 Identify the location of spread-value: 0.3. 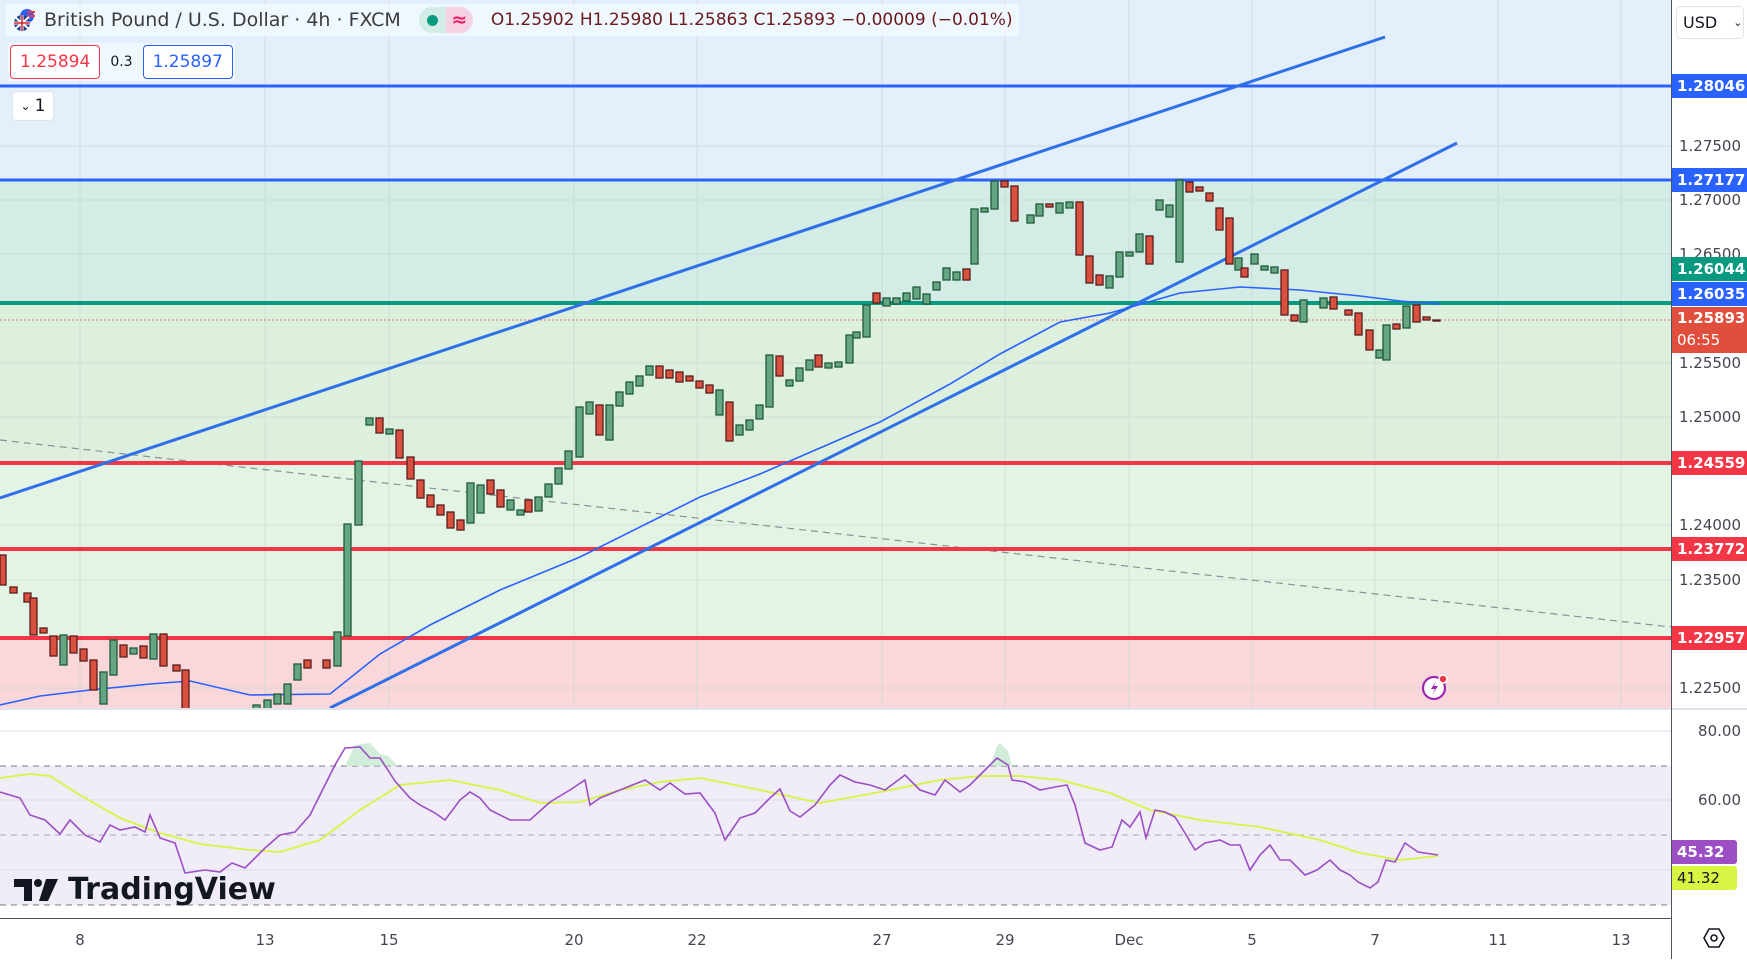
(121, 62).